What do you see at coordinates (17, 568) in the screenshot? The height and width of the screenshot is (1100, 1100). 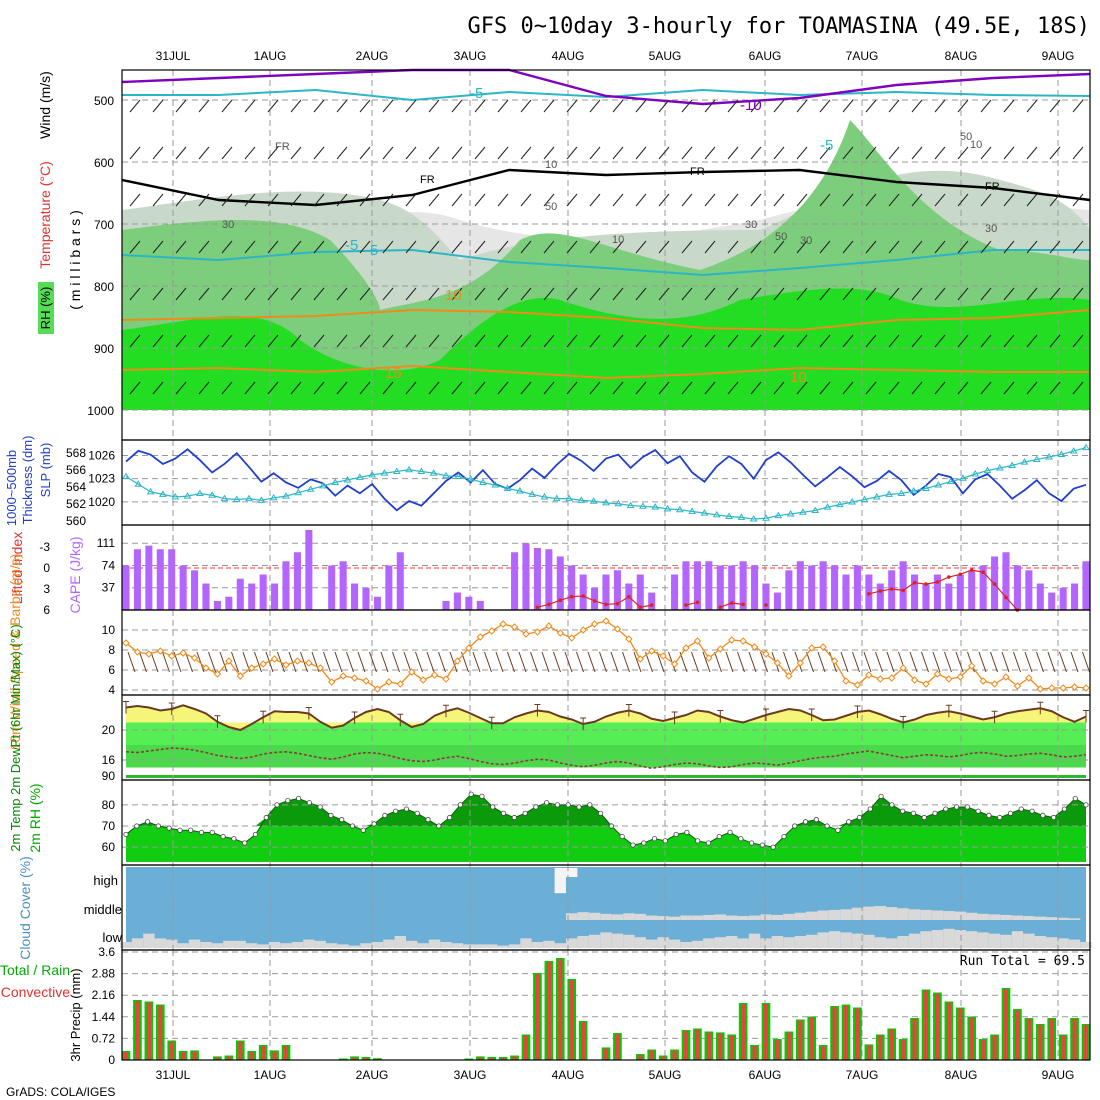 I see `label-li: Lifted Index` at bounding box center [17, 568].